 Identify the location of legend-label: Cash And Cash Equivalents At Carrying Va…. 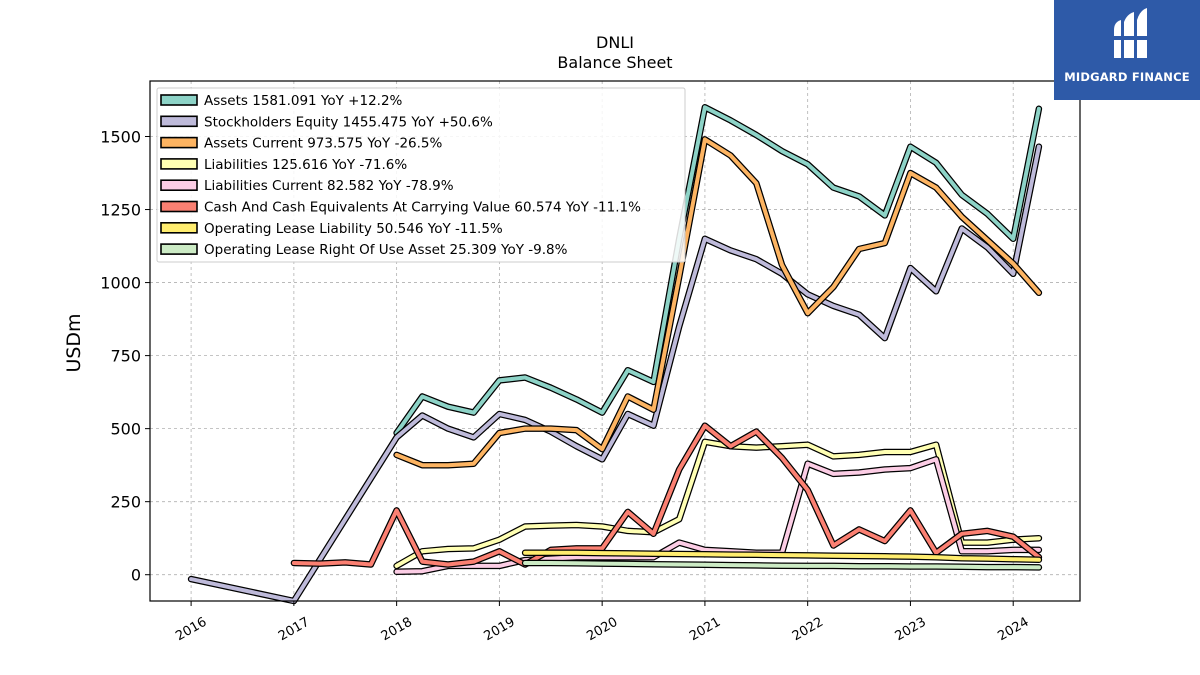
(422, 208).